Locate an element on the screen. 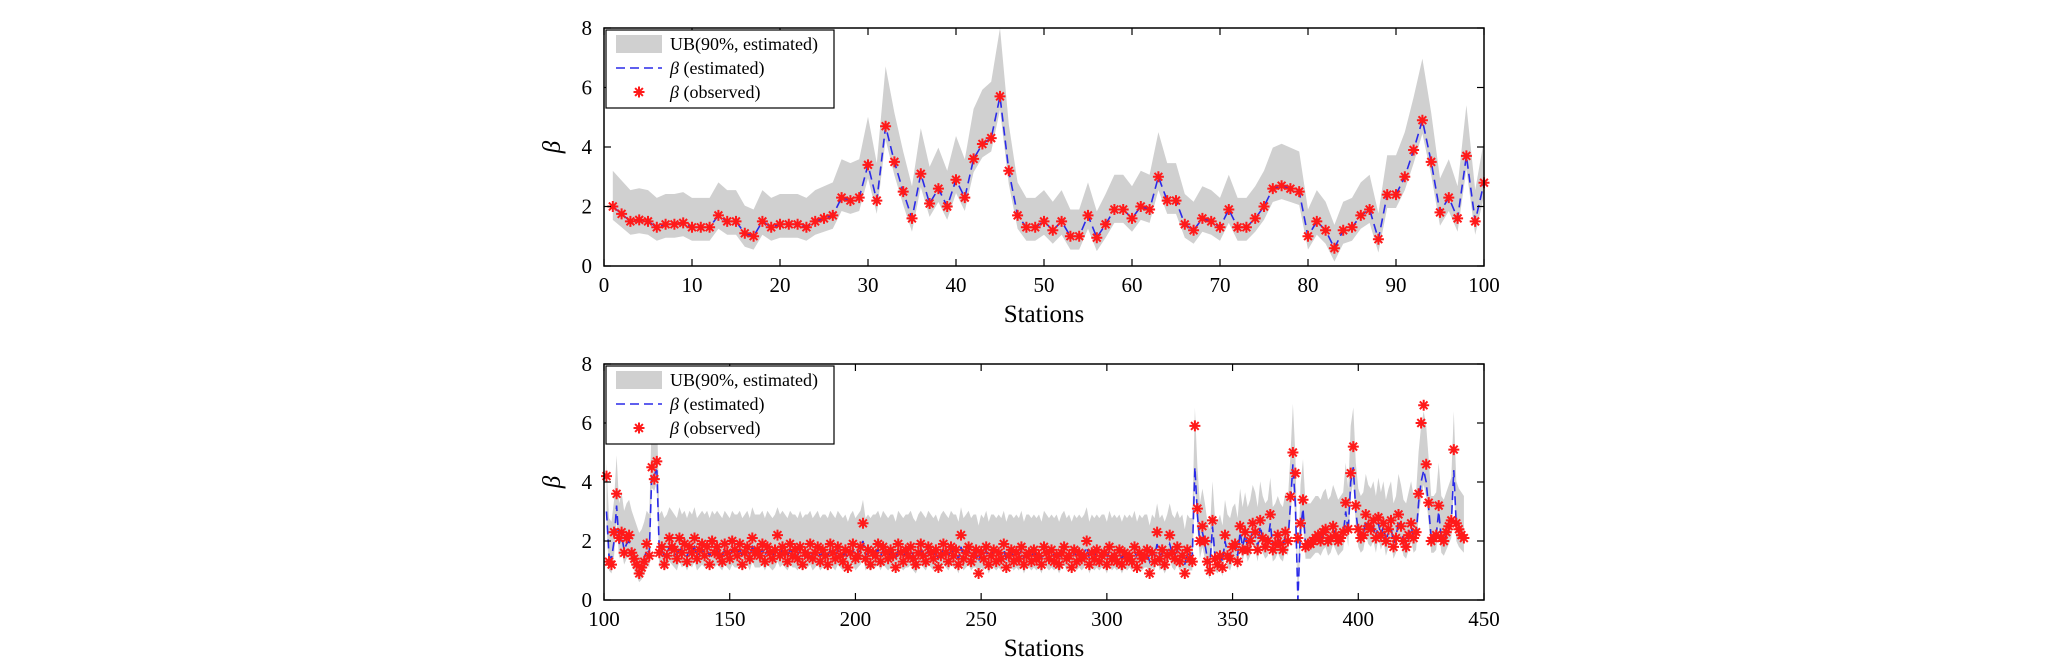 The height and width of the screenshot is (659, 2067). top-legend-observed-text: (observed) is located at coordinates (719, 92).